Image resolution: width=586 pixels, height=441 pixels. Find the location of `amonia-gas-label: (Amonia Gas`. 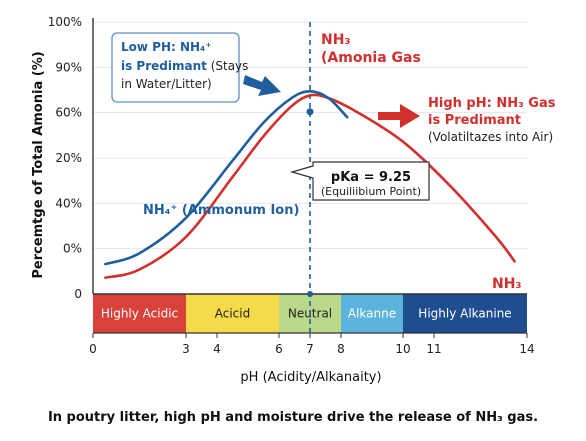

amonia-gas-label: (Amonia Gas is located at coordinates (371, 58).